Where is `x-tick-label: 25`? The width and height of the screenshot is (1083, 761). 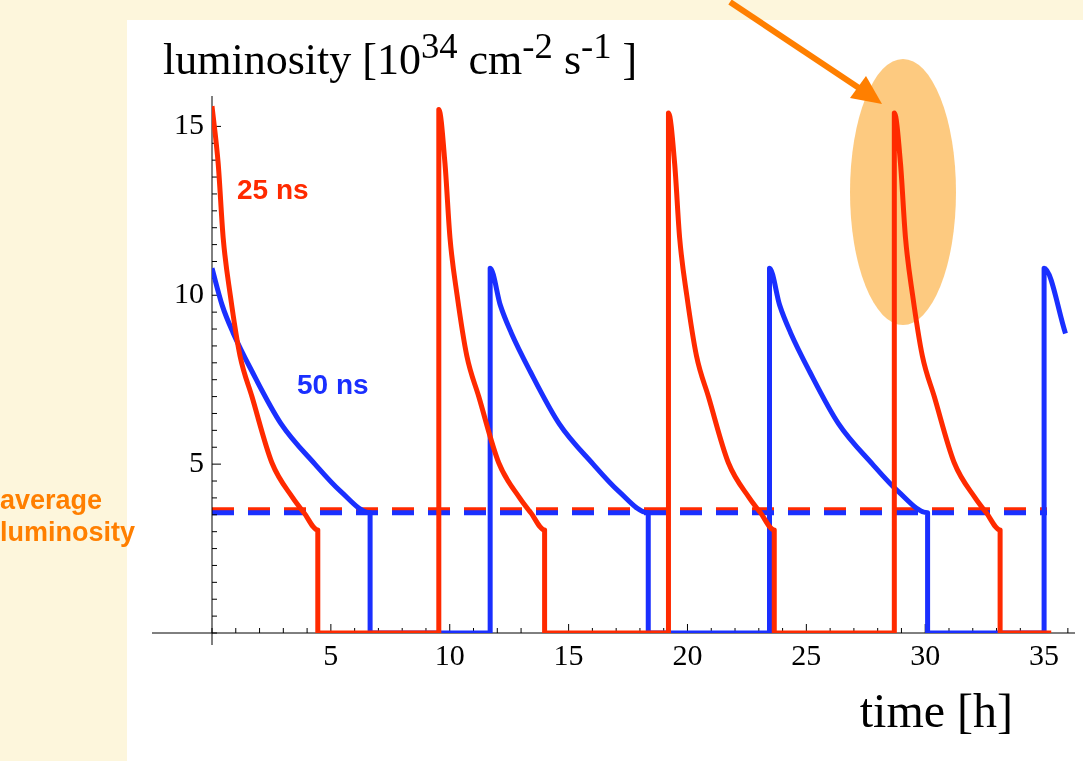
x-tick-label: 25 is located at coordinates (806, 654).